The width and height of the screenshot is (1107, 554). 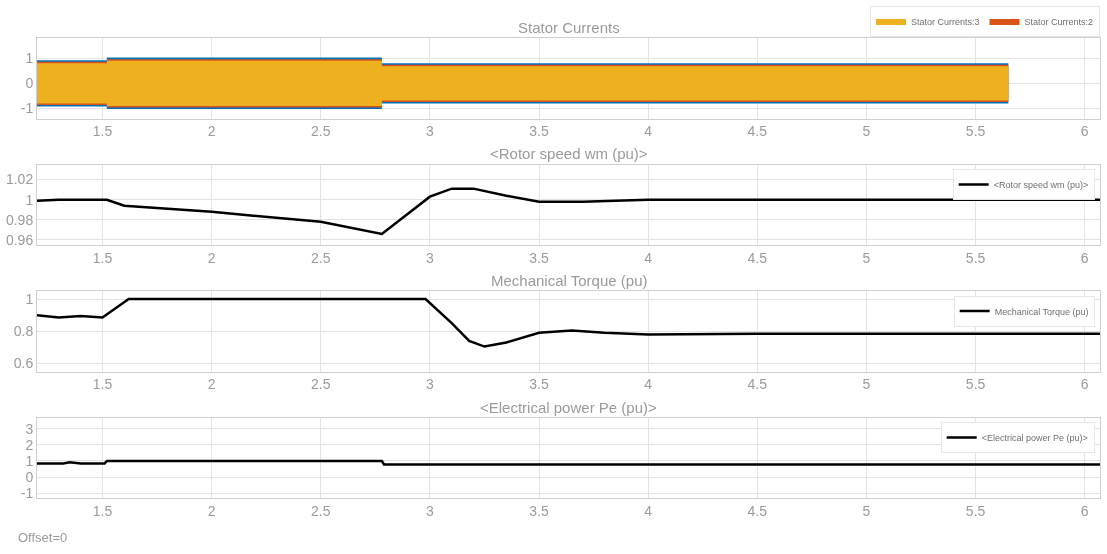 What do you see at coordinates (569, 153) in the screenshot?
I see `chart-title: <Rotor speed wm (pu)>` at bounding box center [569, 153].